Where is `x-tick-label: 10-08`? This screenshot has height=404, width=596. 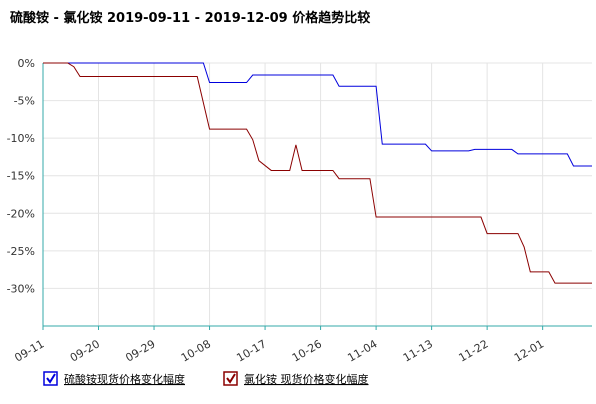 x-tick-label: 10-08 is located at coordinates (196, 350).